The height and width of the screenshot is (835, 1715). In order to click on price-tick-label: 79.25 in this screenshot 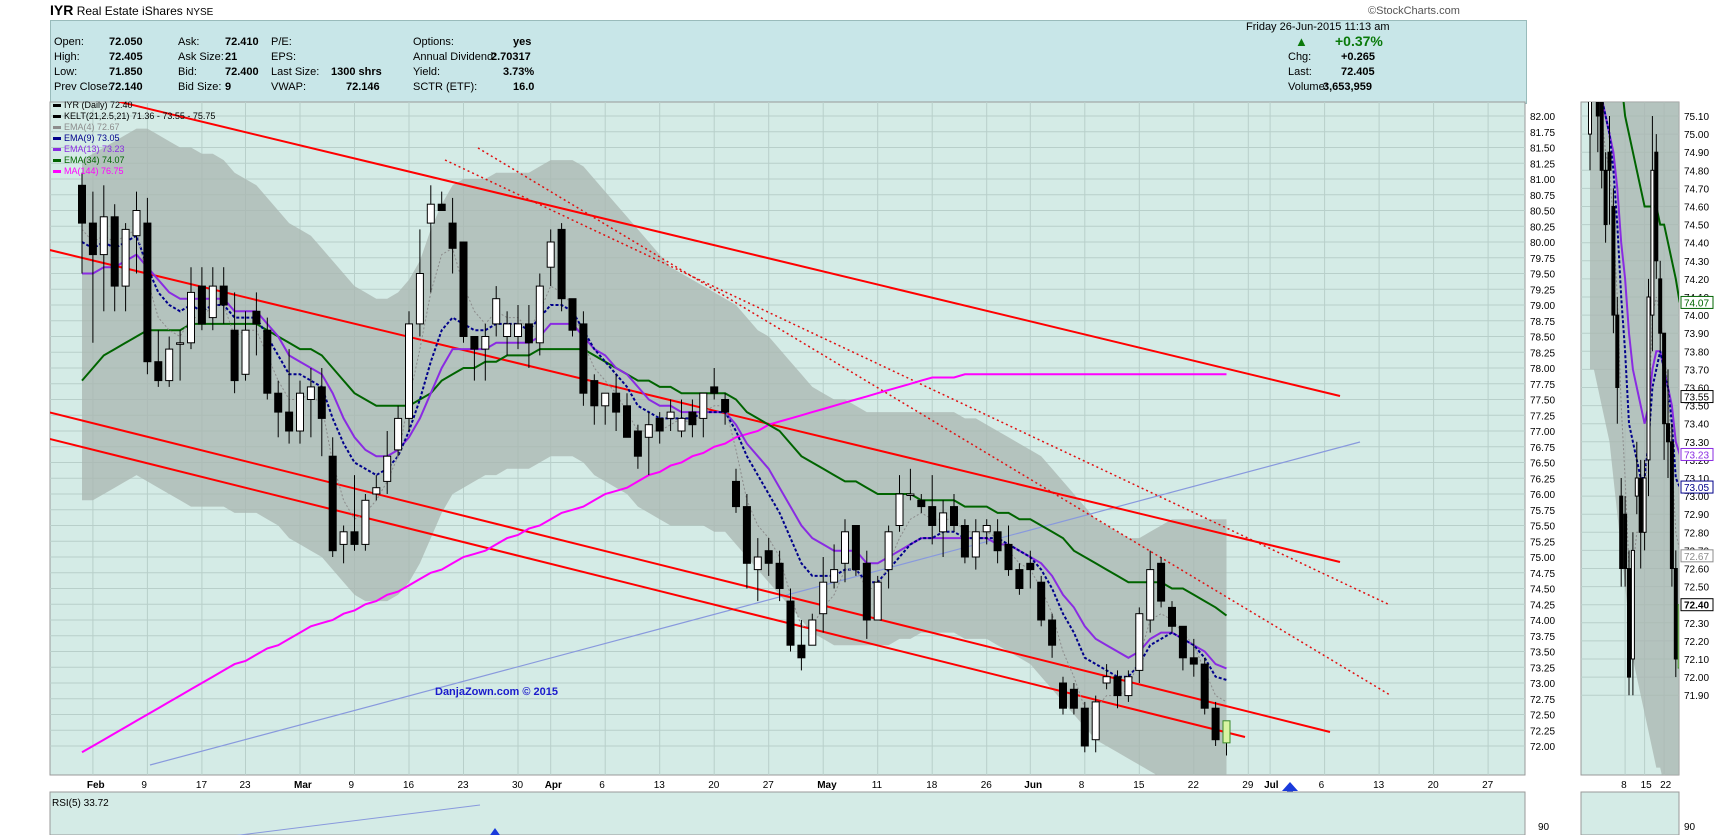, I will do `click(1542, 290)`.